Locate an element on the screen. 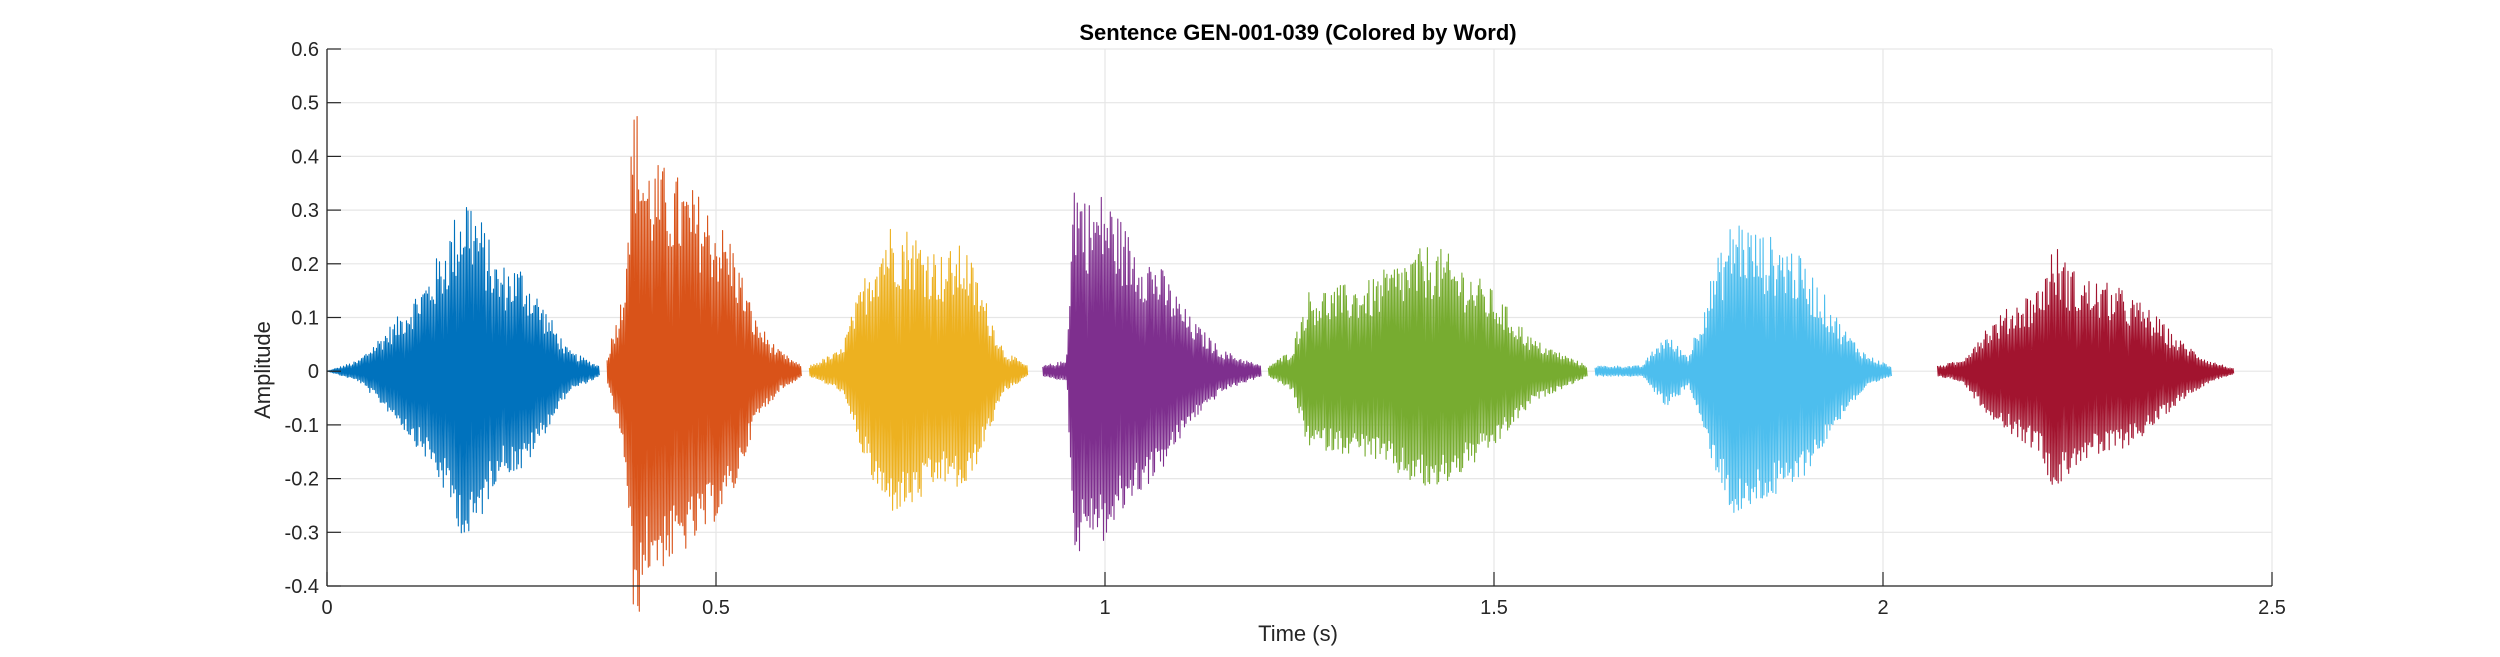 The image size is (2500, 657). x-tick-label: 0 is located at coordinates (326, 608).